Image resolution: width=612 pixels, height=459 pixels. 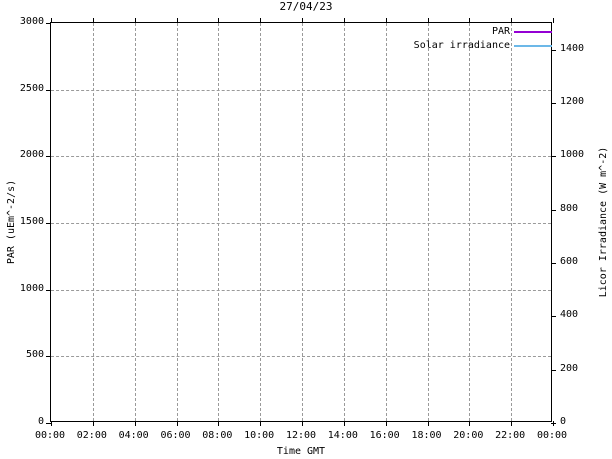 What do you see at coordinates (426, 435) in the screenshot?
I see `x-axis-tick-label: 18:00` at bounding box center [426, 435].